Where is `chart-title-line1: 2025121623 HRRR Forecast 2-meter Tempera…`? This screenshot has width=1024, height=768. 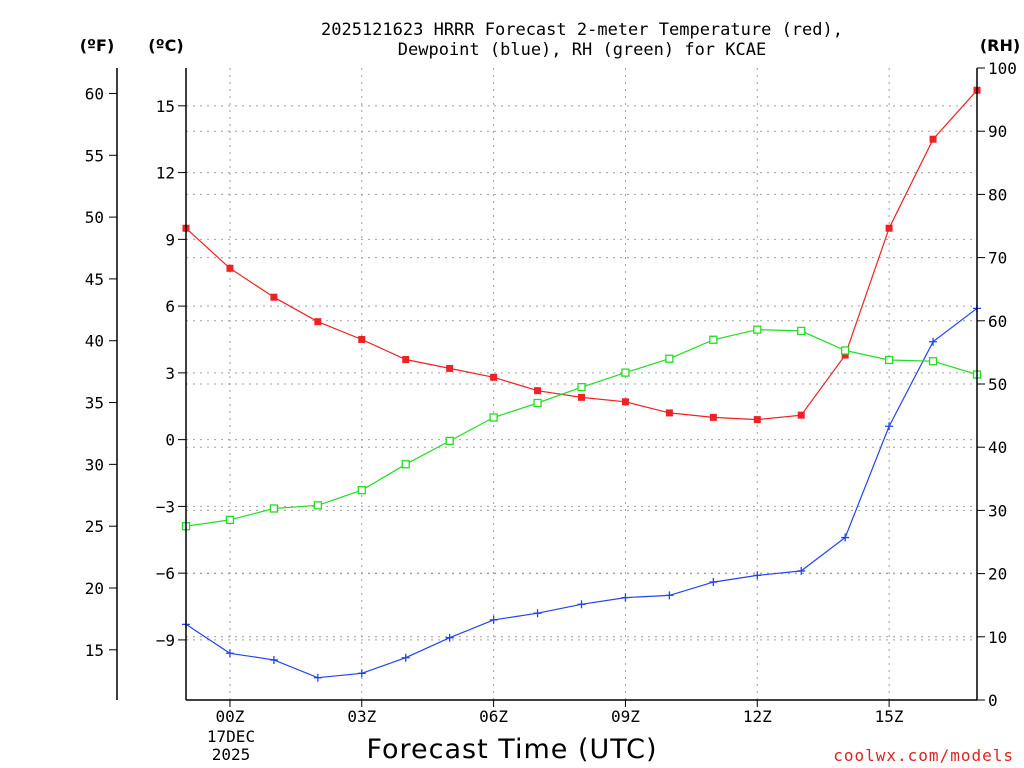 chart-title-line1: 2025121623 HRRR Forecast 2-meter Tempera… is located at coordinates (582, 30).